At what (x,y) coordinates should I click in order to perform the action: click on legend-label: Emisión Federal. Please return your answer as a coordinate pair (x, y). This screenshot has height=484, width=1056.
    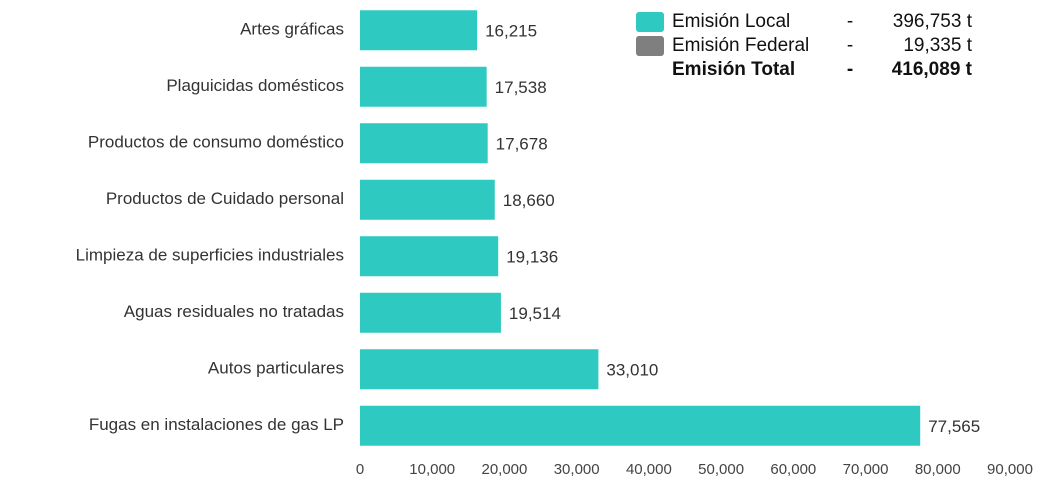
    Looking at the image, I should click on (740, 45).